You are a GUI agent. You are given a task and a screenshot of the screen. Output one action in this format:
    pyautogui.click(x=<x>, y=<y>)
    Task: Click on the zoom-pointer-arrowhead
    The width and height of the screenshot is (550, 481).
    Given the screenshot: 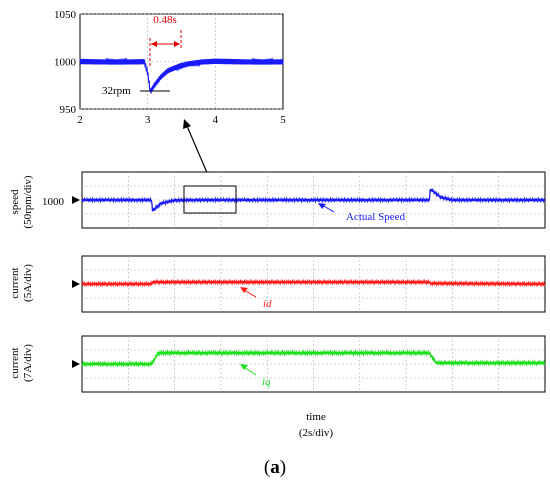 What is the action you would take?
    pyautogui.click(x=187, y=124)
    